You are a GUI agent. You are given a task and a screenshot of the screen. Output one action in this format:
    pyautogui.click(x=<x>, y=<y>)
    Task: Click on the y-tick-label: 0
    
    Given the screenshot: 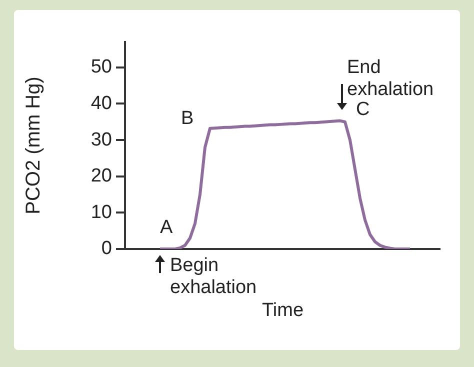 What is the action you would take?
    pyautogui.click(x=106, y=249)
    